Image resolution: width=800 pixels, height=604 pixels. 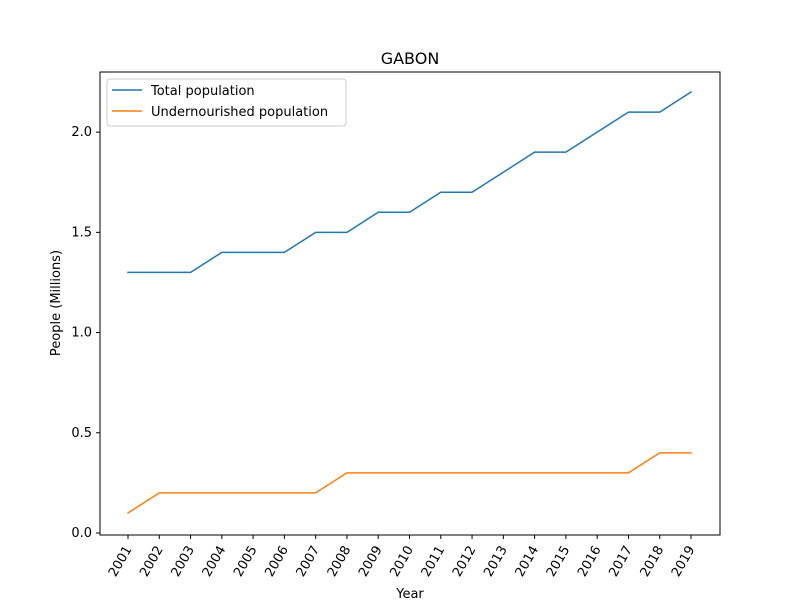 What do you see at coordinates (81, 232) in the screenshot?
I see `y-tick-label: 1.5` at bounding box center [81, 232].